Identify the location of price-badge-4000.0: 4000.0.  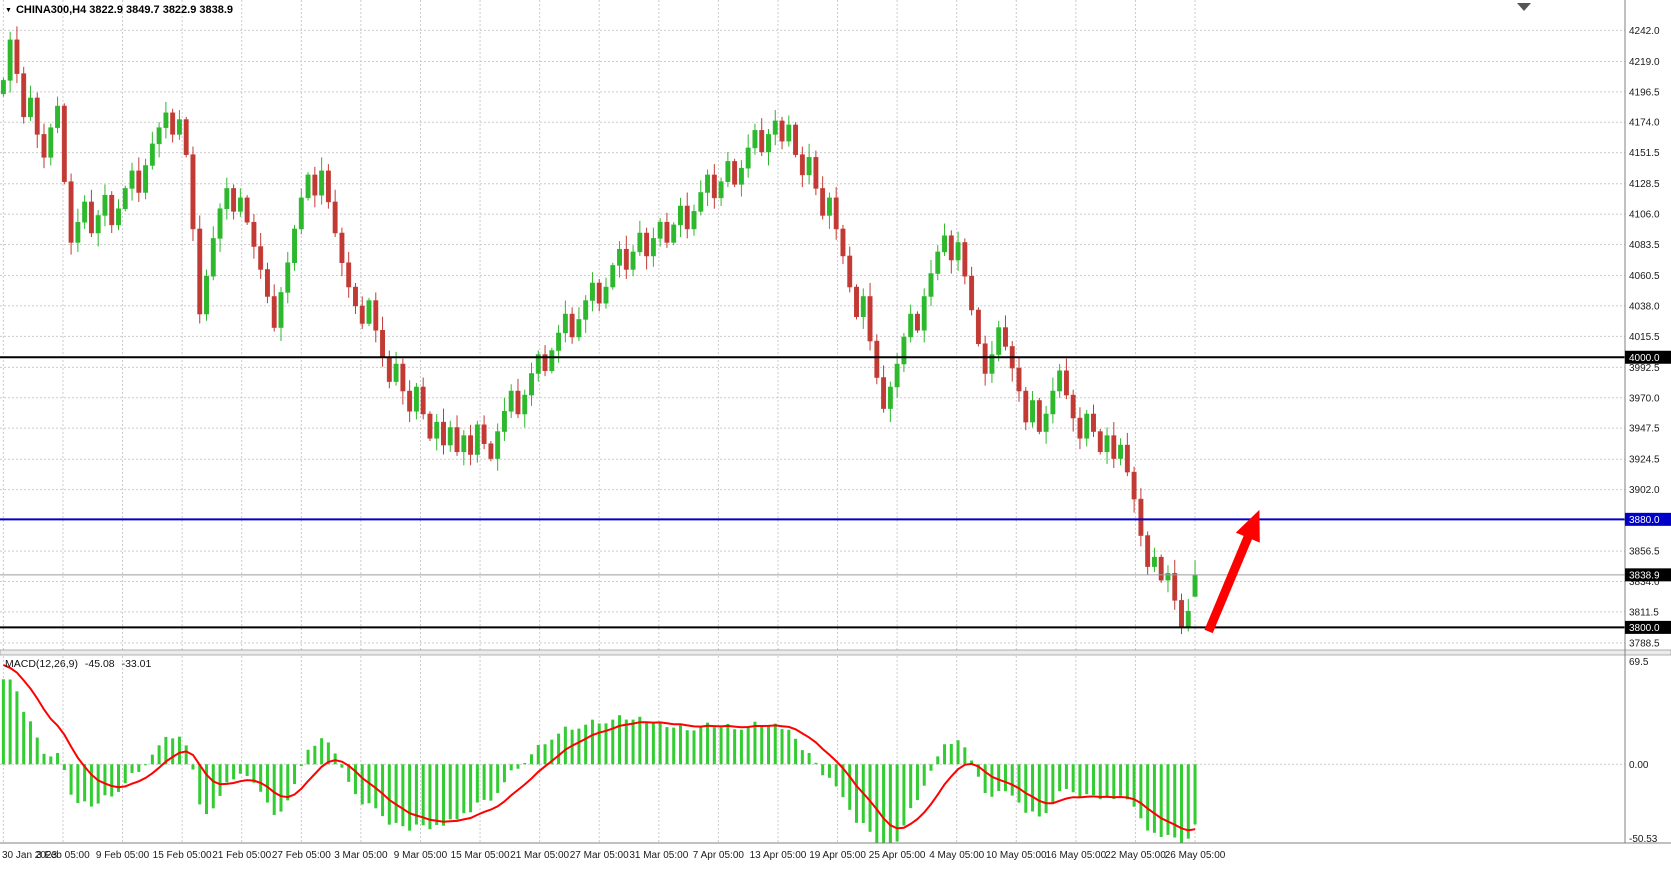
(1648, 357).